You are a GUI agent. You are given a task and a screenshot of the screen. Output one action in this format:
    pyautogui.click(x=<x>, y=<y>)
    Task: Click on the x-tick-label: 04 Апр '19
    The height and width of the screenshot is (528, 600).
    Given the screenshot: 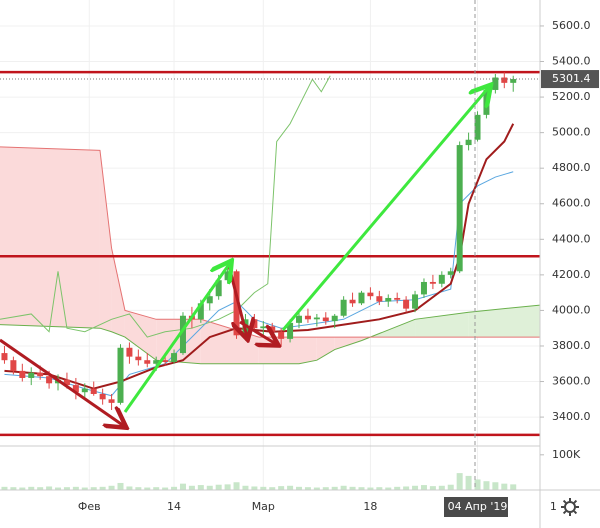 What is the action you would take?
    pyautogui.click(x=478, y=506)
    